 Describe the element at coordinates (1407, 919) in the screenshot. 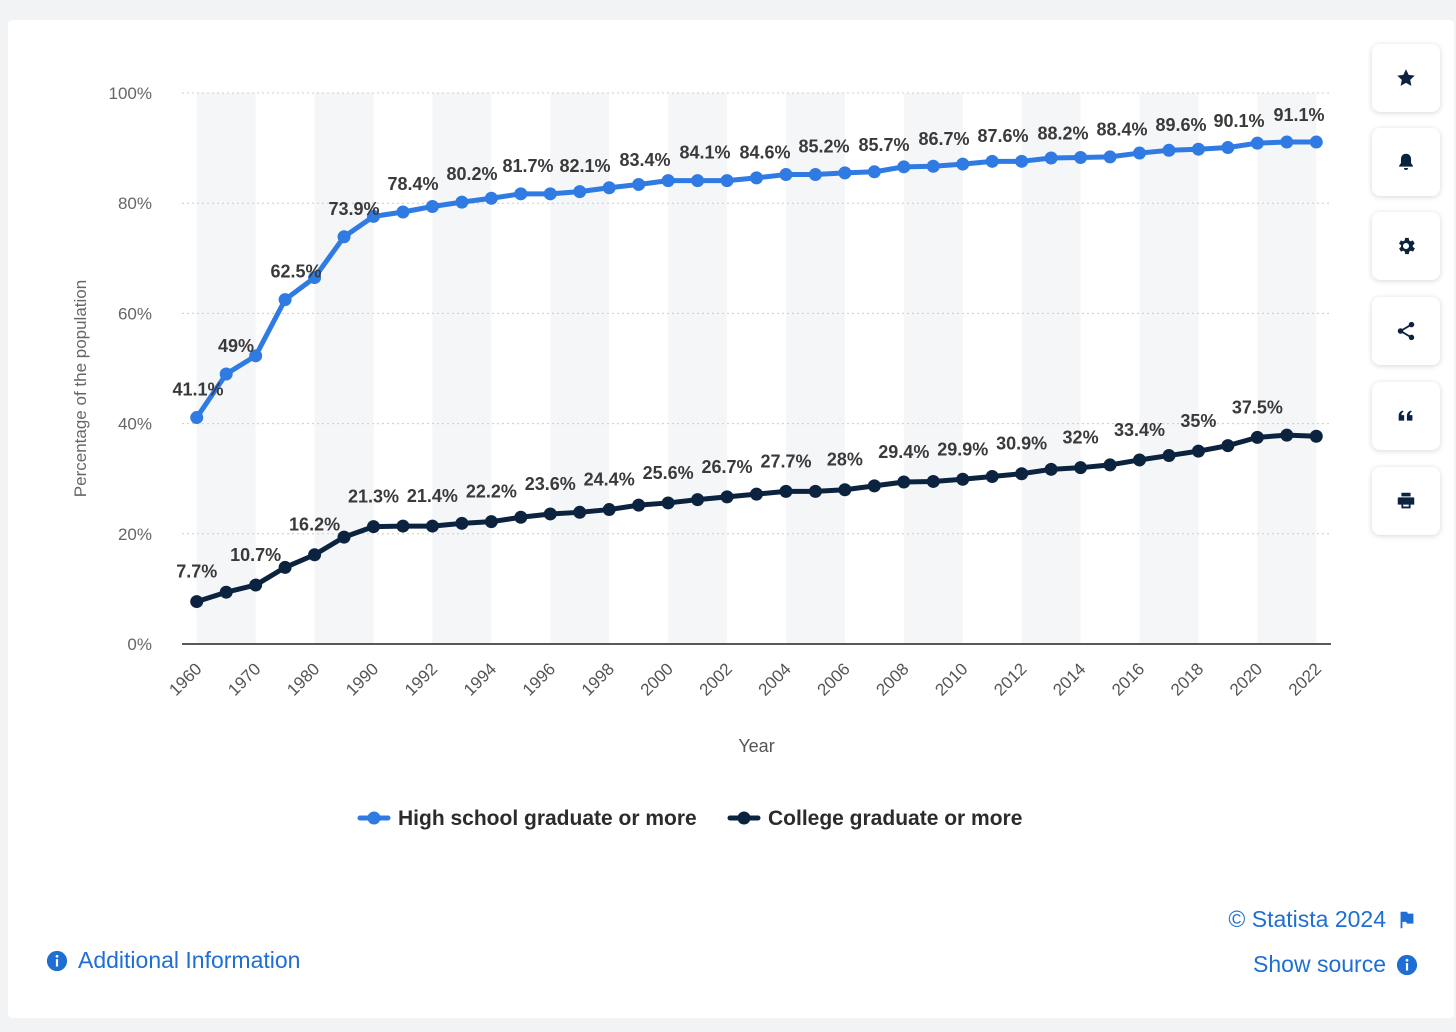

I see `flag-icon` at that location.